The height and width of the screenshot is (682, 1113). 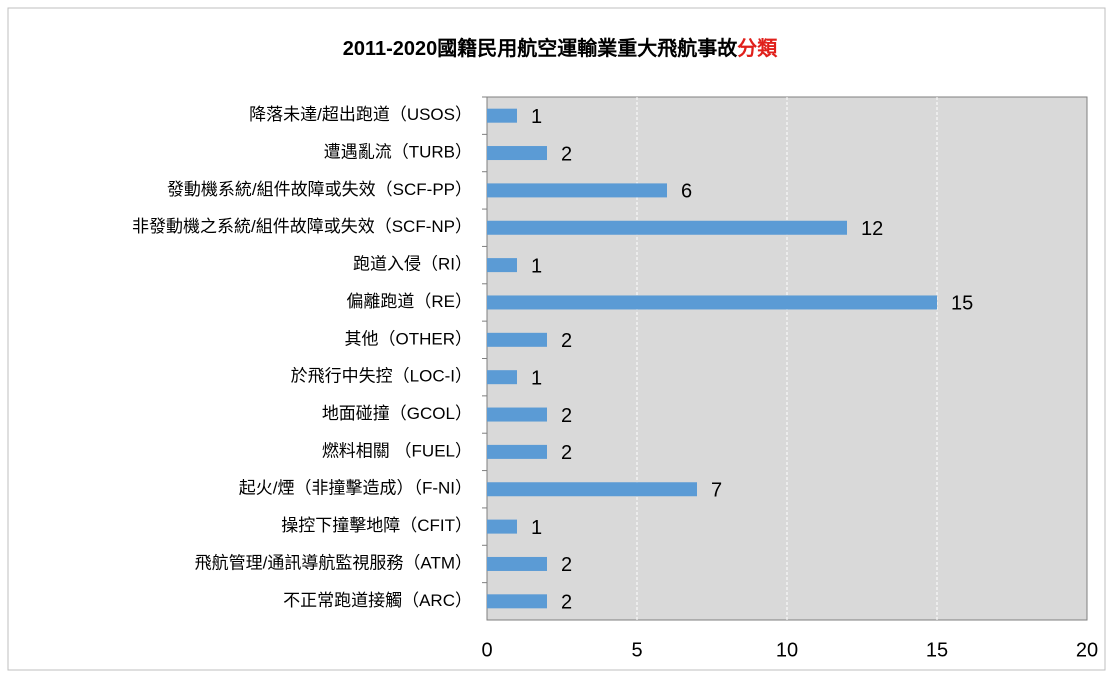 I want to click on y-tick-label: 發動機系統/組件故障或失效（SCF-PP）, so click(x=319, y=189).